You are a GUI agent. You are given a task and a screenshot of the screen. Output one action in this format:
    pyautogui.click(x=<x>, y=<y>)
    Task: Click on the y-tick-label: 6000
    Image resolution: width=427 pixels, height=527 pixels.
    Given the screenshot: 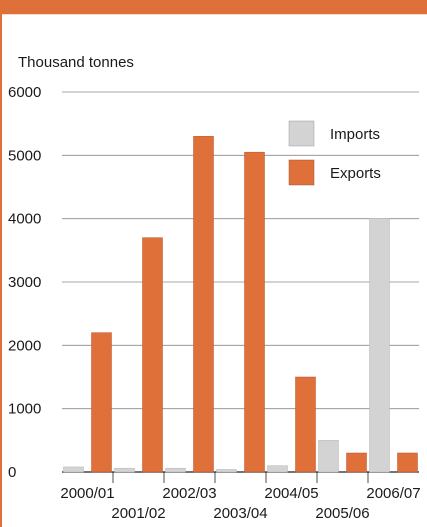 What is the action you would take?
    pyautogui.click(x=24, y=92)
    